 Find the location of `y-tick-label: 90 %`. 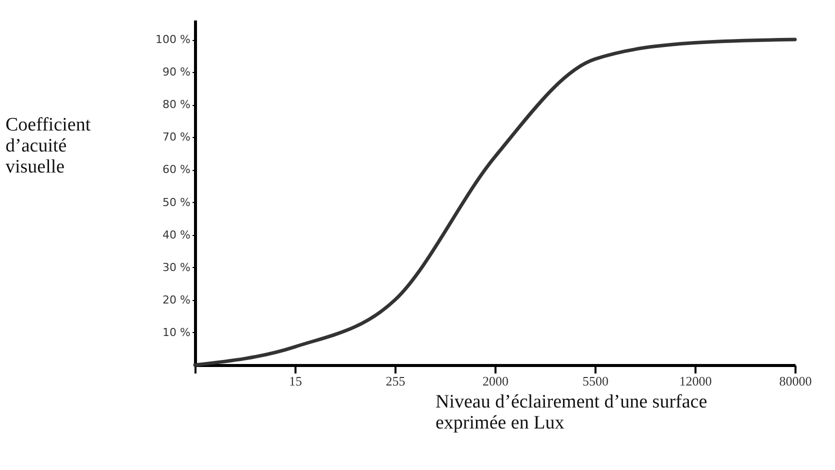

y-tick-label: 90 % is located at coordinates (176, 72).